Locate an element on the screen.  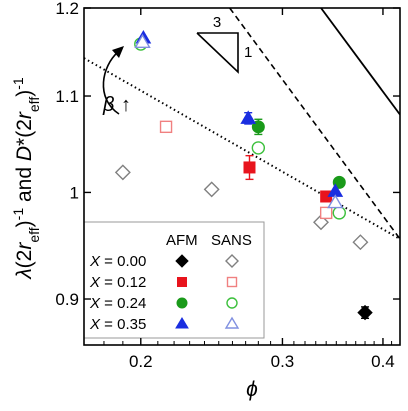
y-tick-label: 0.9 is located at coordinates (67, 299).